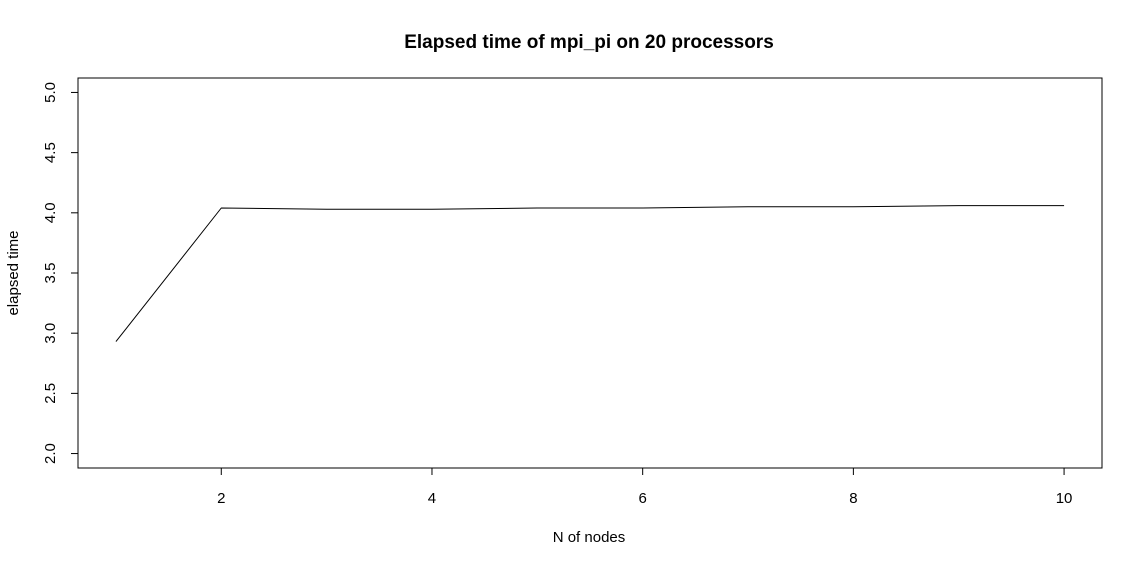  Describe the element at coordinates (50, 152) in the screenshot. I see `y-tick-label: 4.5` at that location.